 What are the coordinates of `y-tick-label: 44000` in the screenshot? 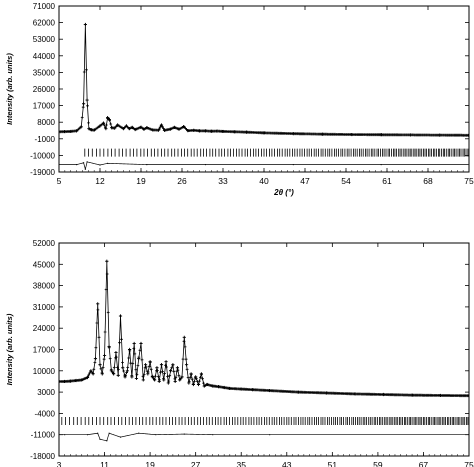 It's located at (44, 56).